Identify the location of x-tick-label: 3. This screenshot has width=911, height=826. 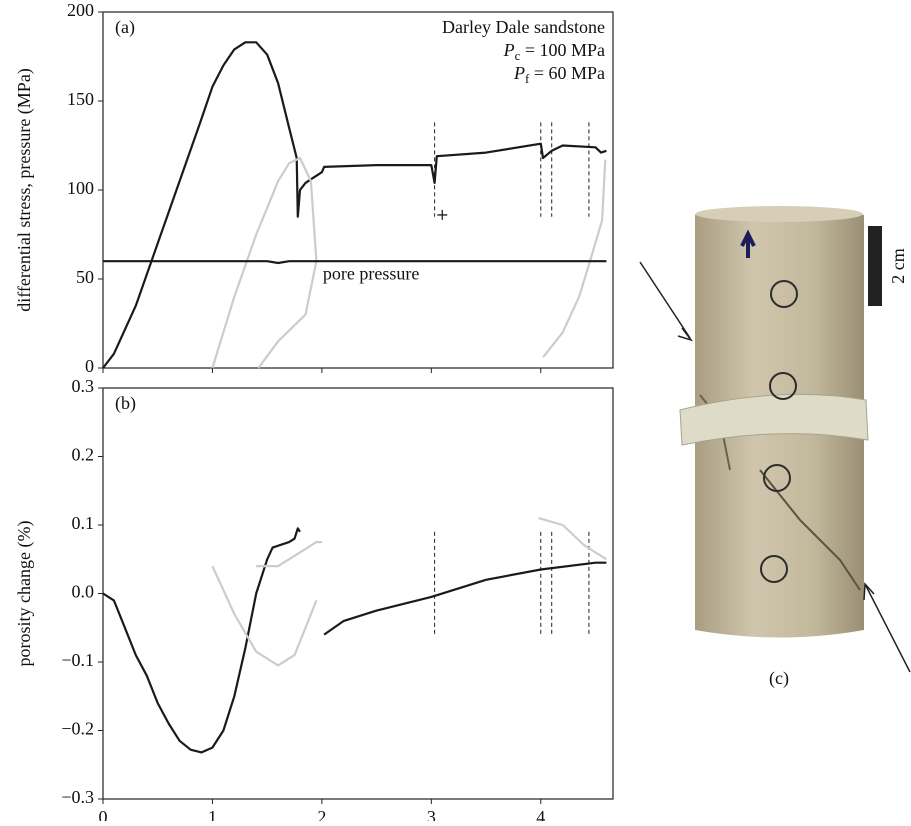
(431, 814).